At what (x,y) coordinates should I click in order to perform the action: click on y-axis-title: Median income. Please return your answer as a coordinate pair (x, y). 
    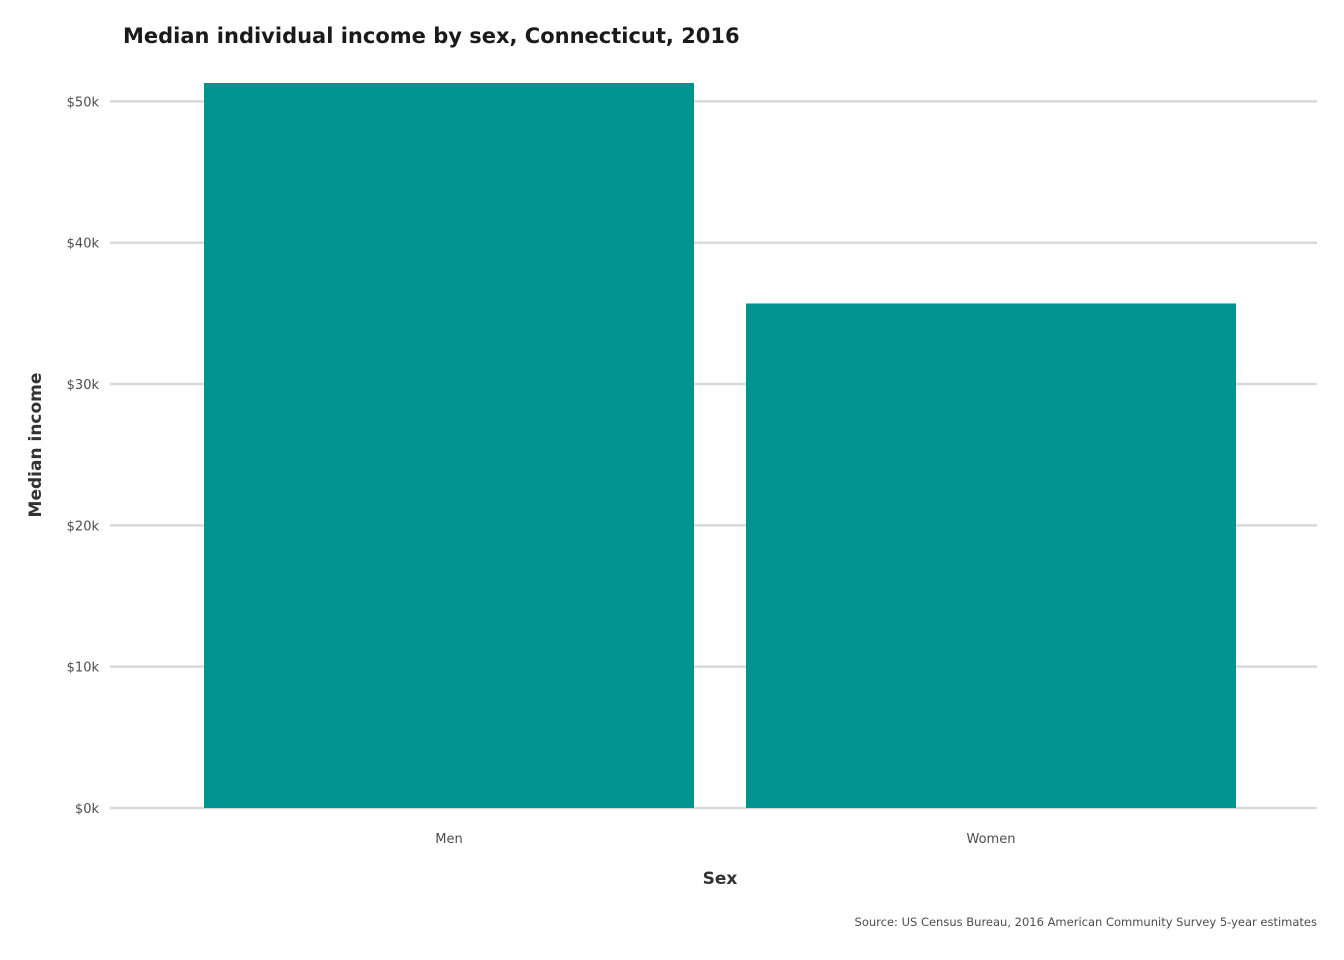
    Looking at the image, I should click on (36, 445).